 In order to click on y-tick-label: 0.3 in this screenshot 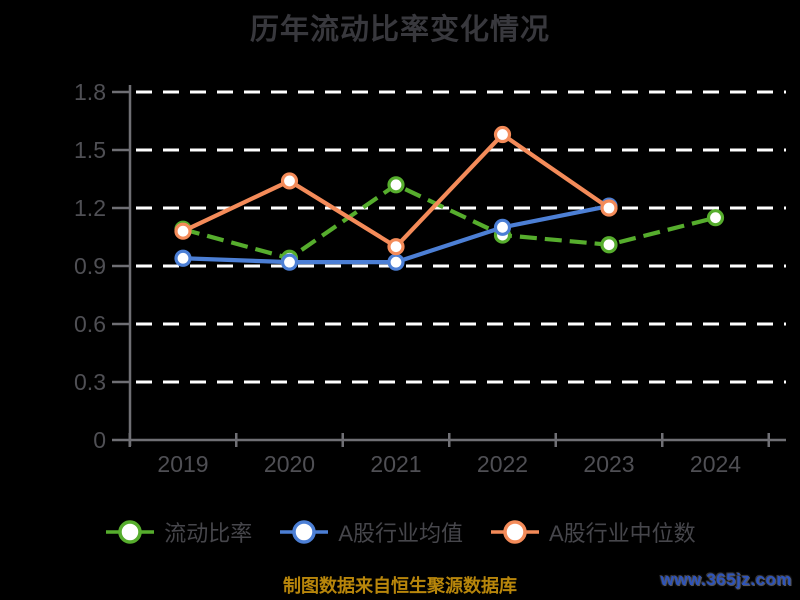, I will do `click(90, 382)`.